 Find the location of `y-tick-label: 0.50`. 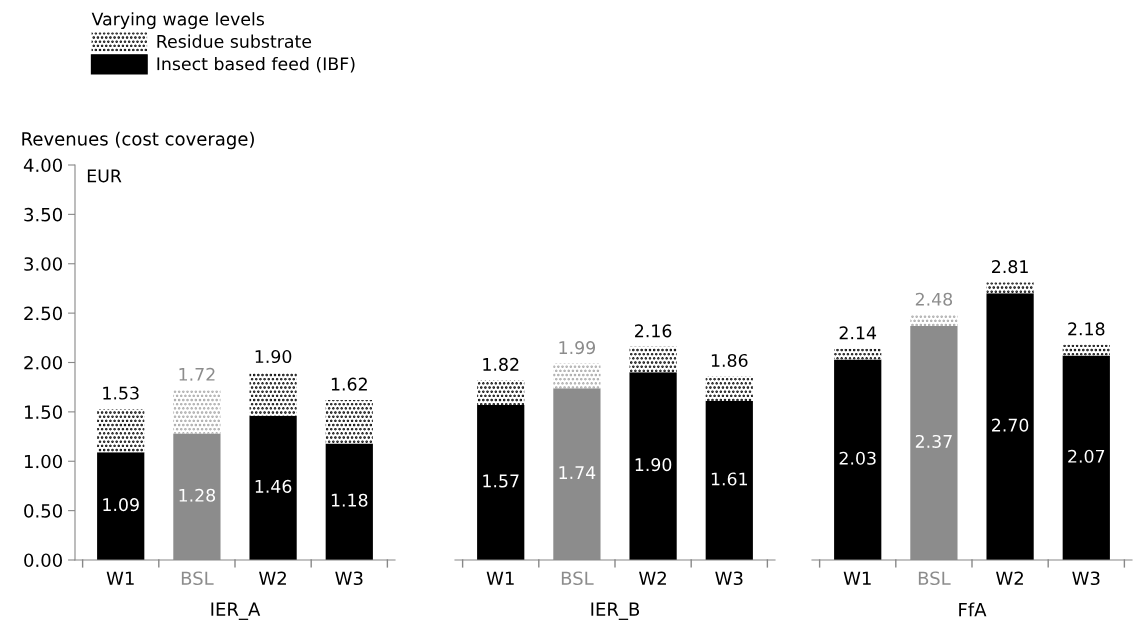

y-tick-label: 0.50 is located at coordinates (43, 511).